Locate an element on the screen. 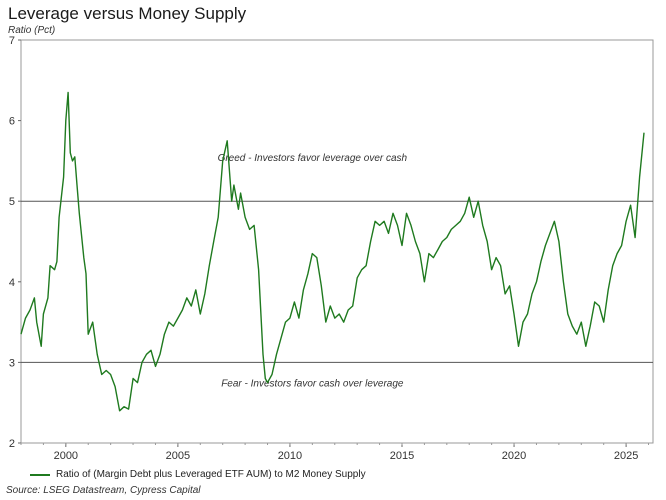 This screenshot has width=666, height=500. y-tick-label: 3 is located at coordinates (12, 363).